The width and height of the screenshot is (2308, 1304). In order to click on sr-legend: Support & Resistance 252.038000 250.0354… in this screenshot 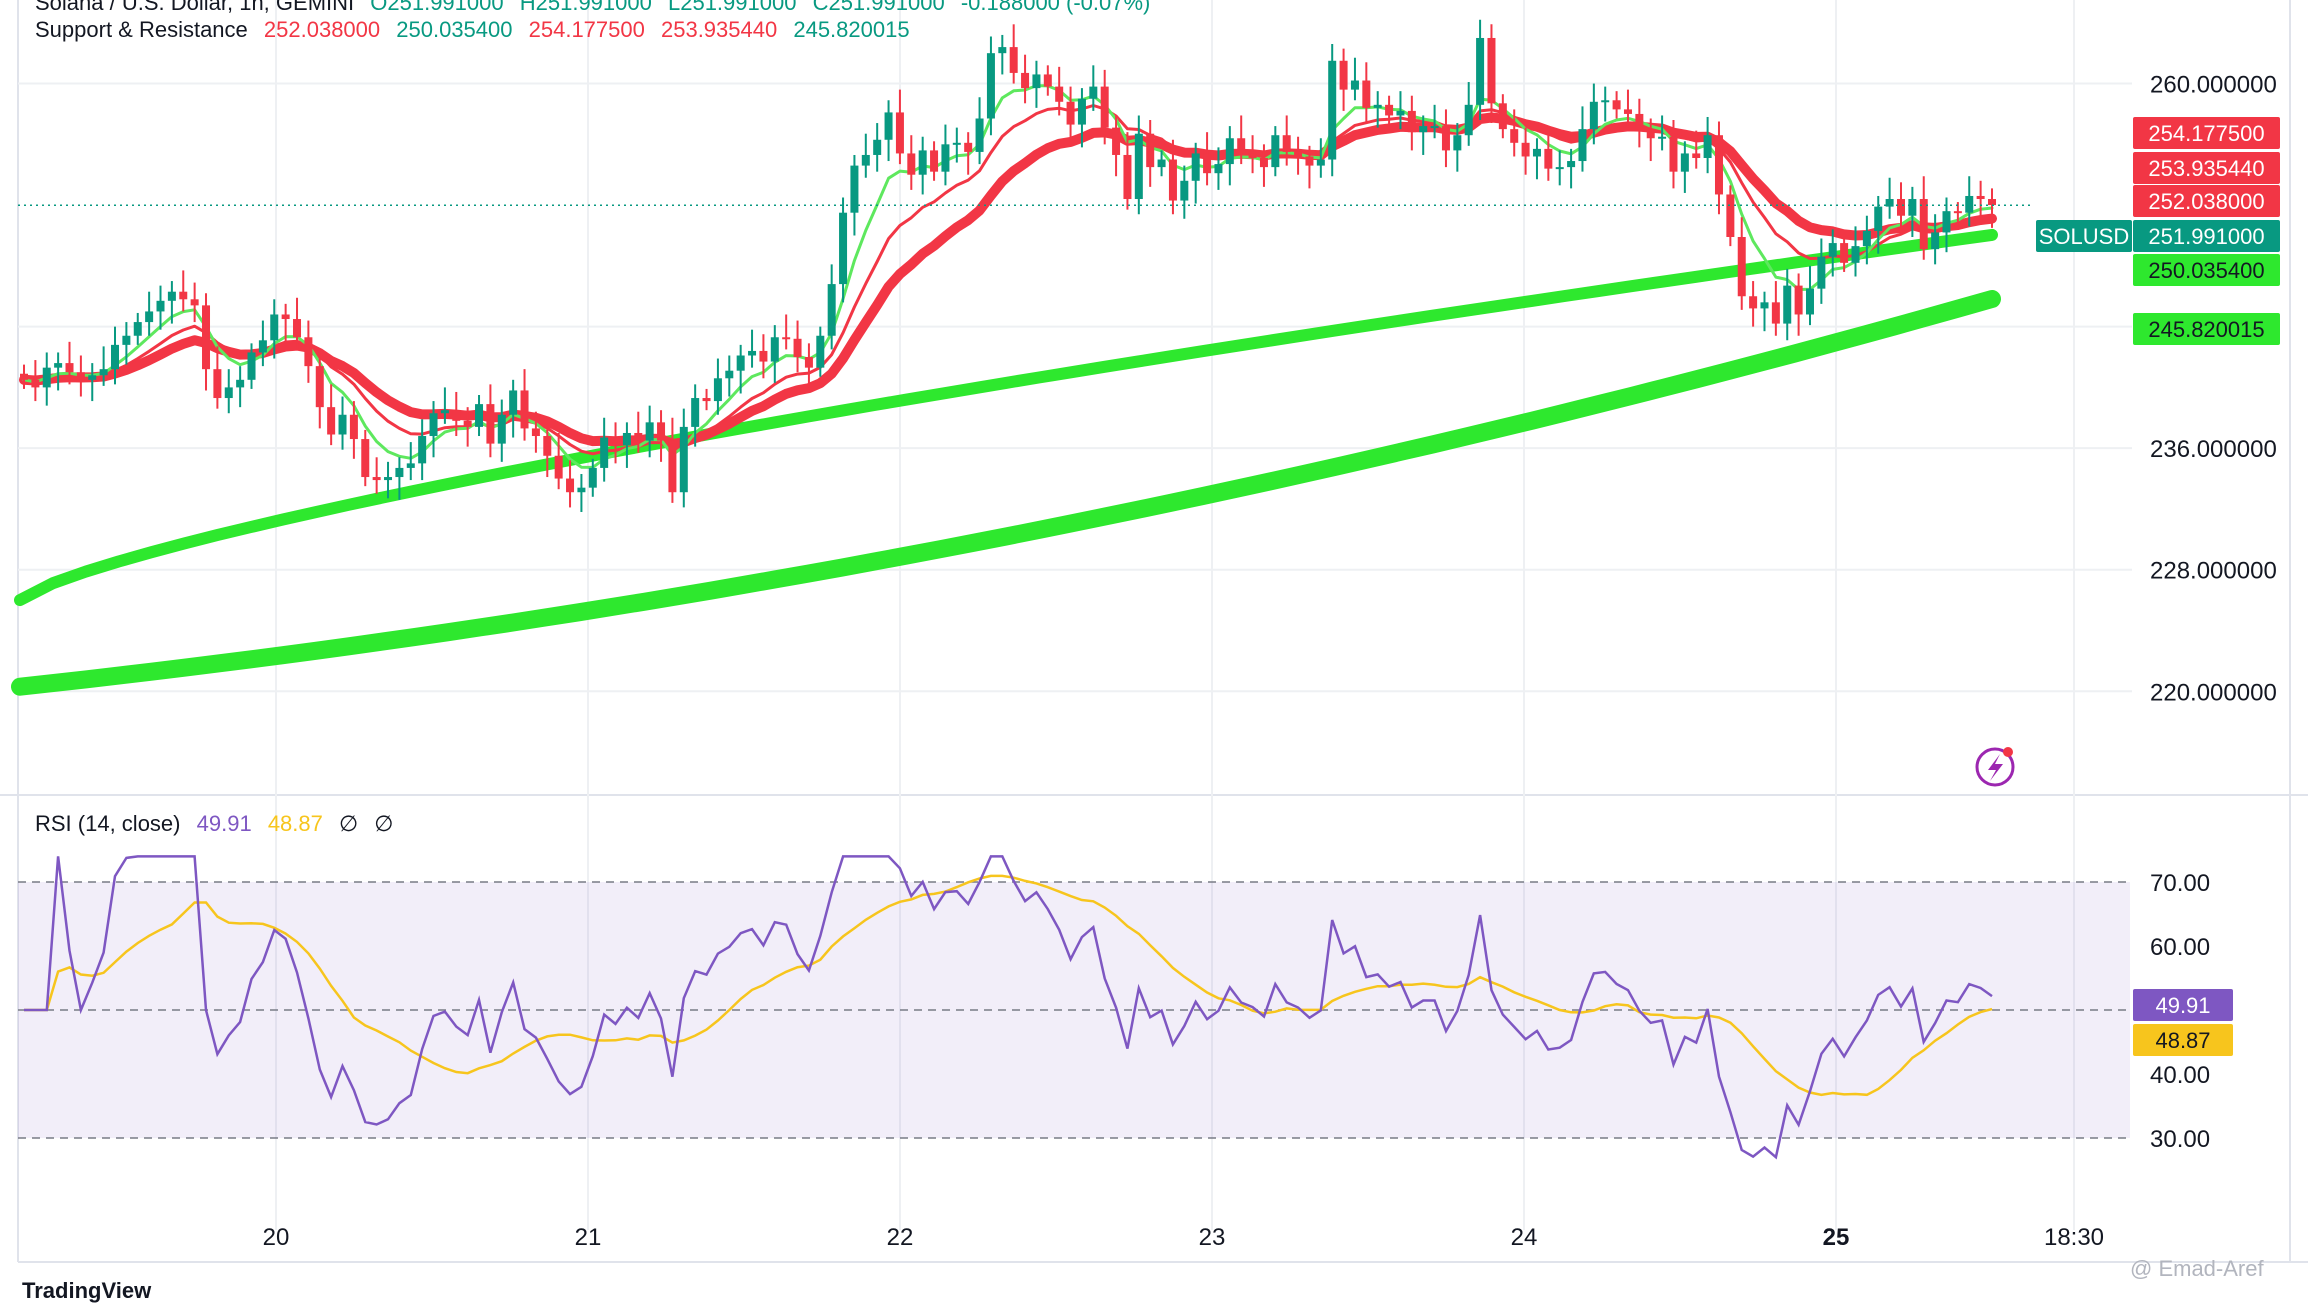, I will do `click(477, 30)`.